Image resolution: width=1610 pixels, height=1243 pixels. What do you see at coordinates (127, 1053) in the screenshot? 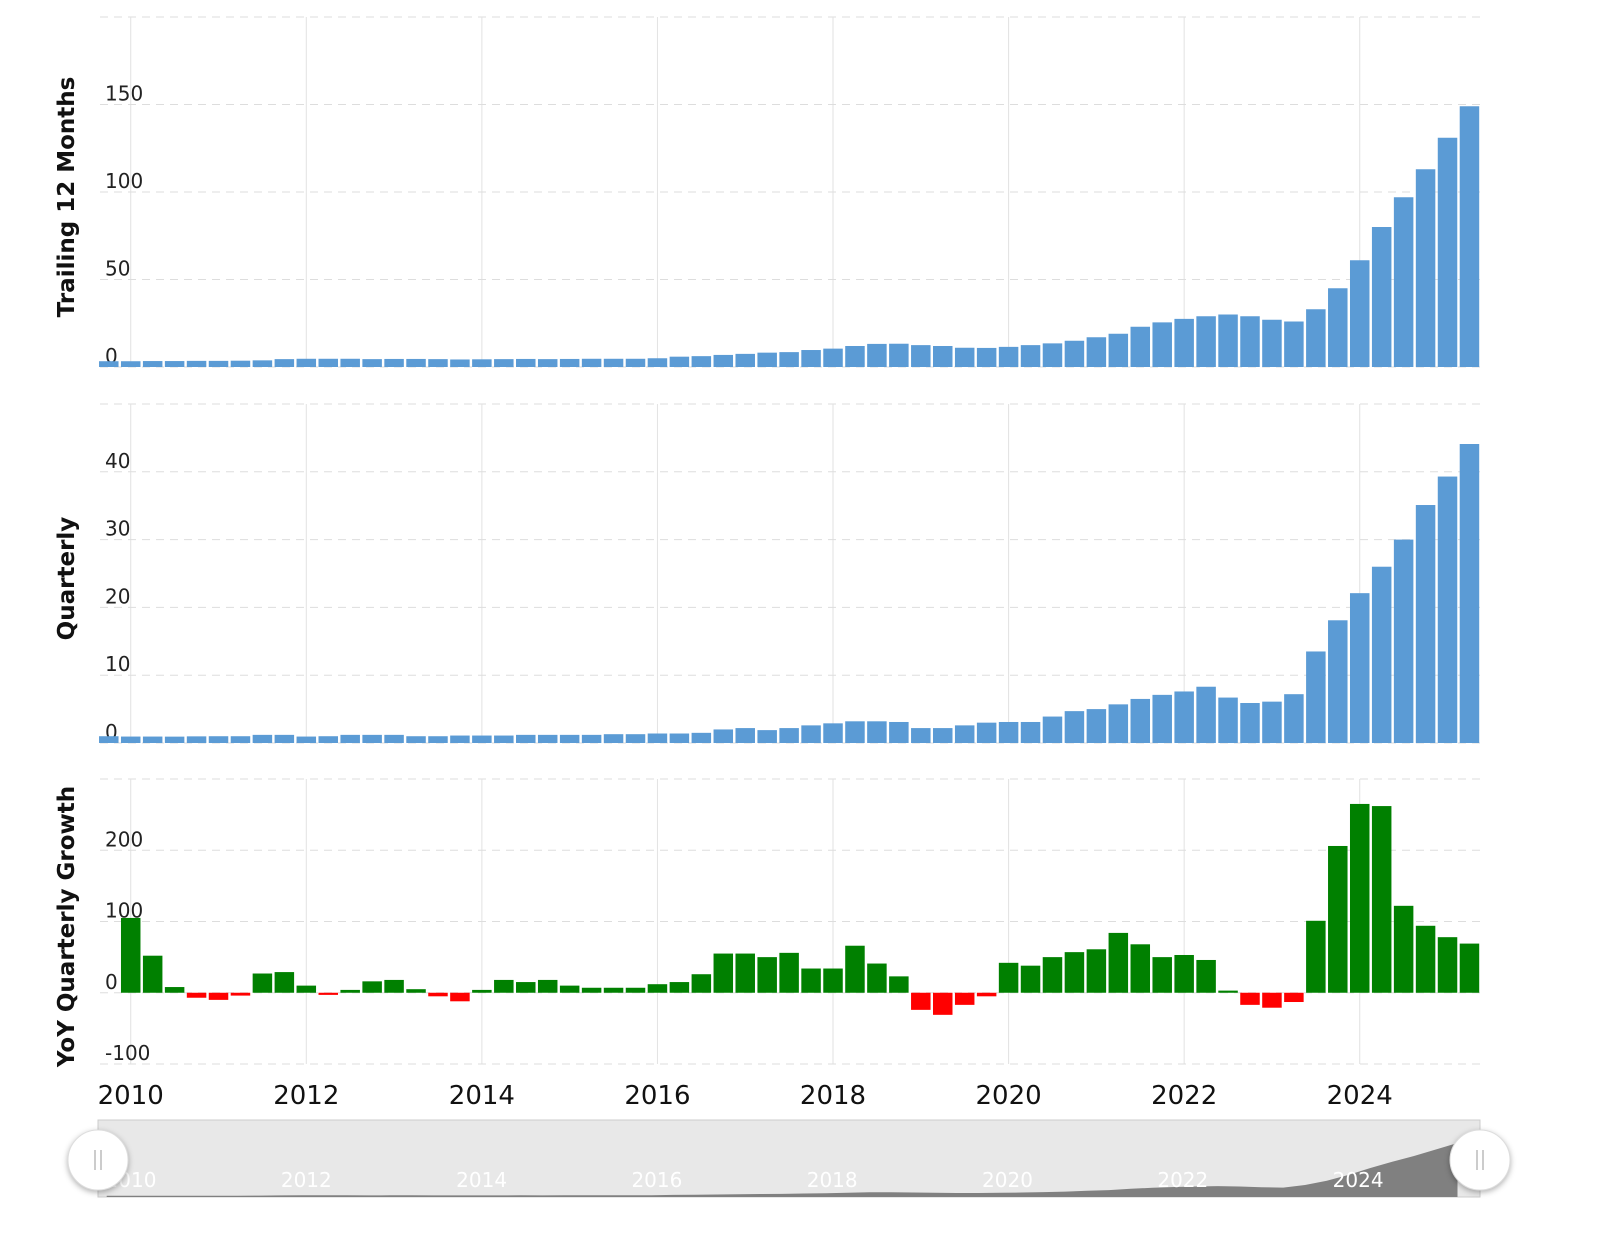
I see `y-tick-label: -100` at bounding box center [127, 1053].